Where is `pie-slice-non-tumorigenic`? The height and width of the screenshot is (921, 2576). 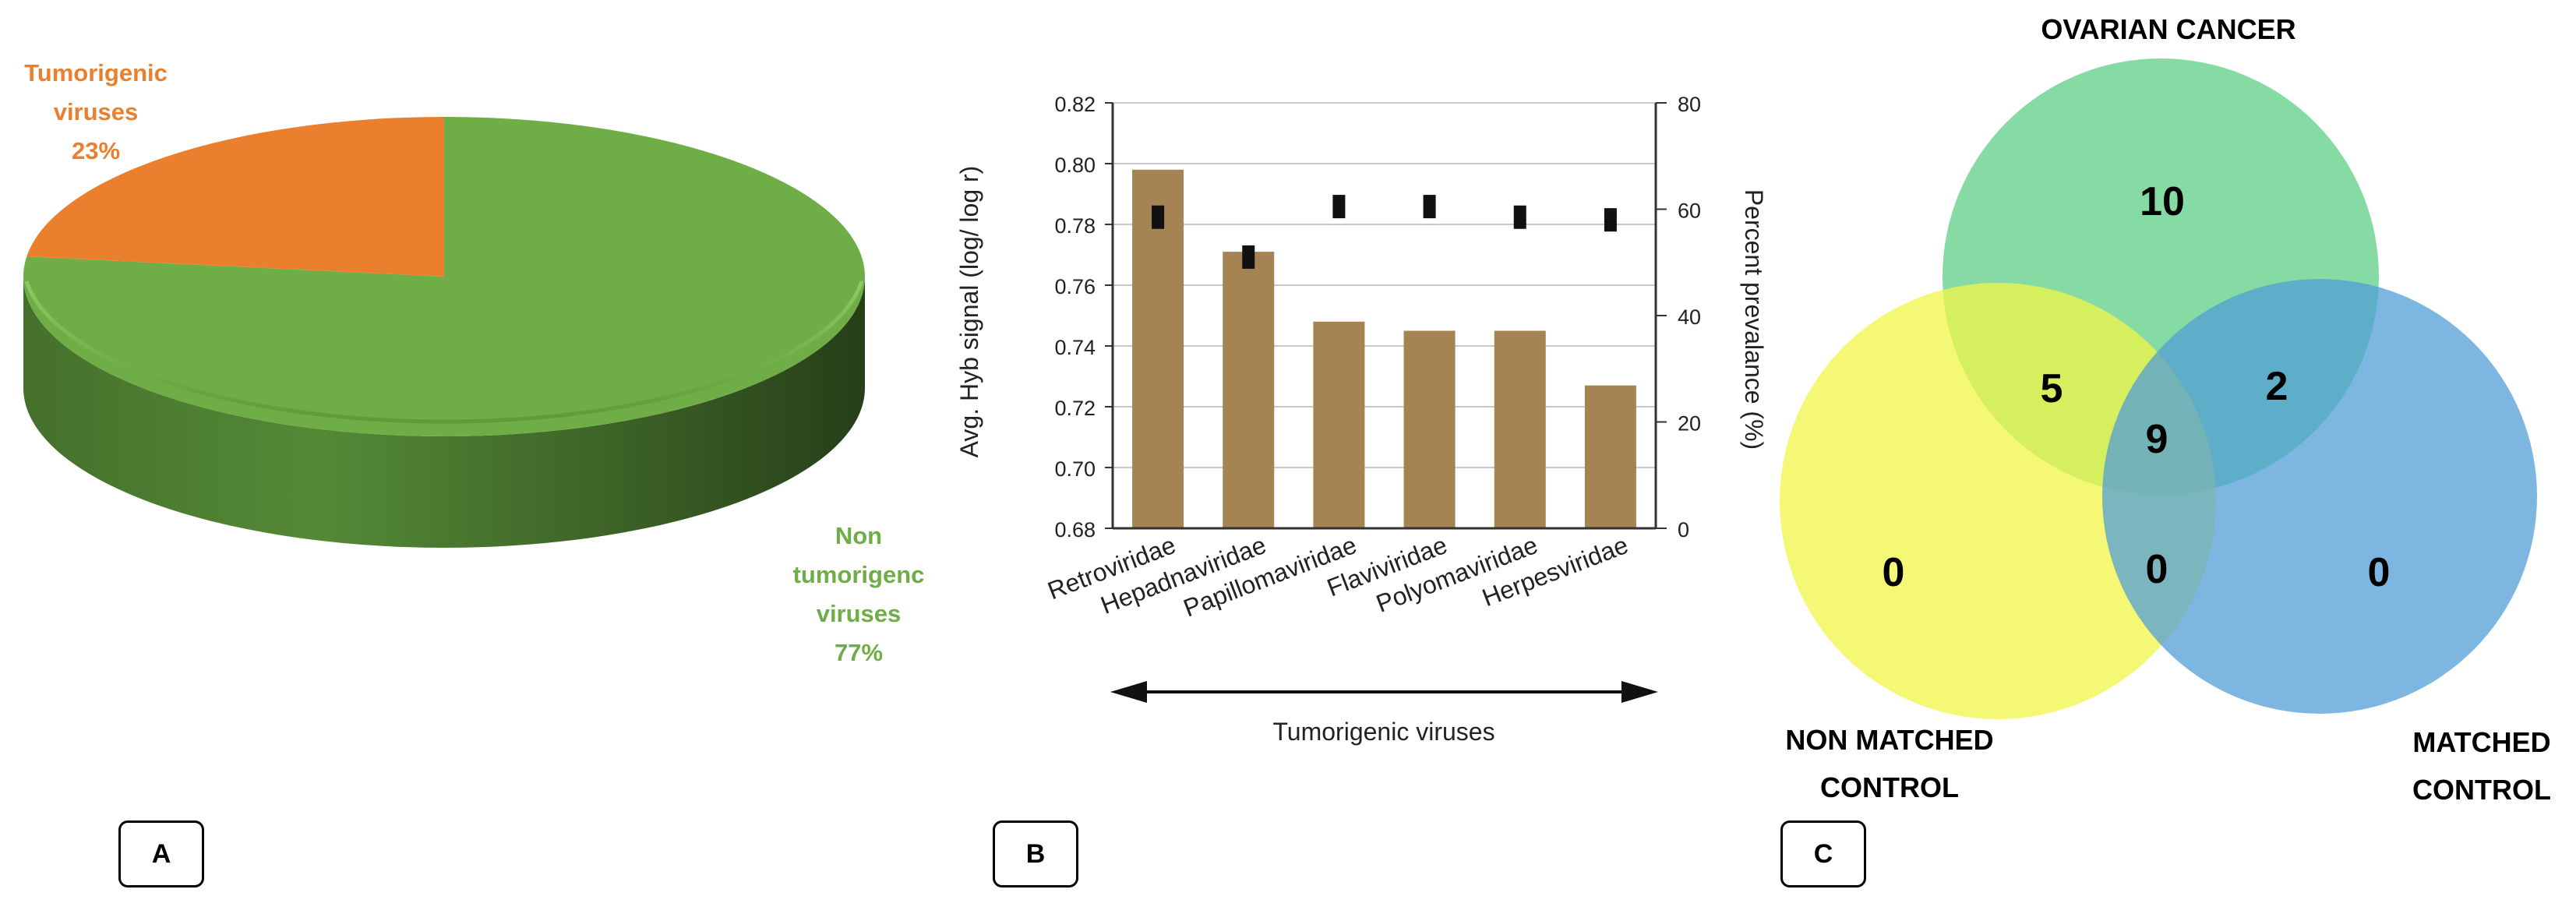 pie-slice-non-tumorigenic is located at coordinates (444, 276).